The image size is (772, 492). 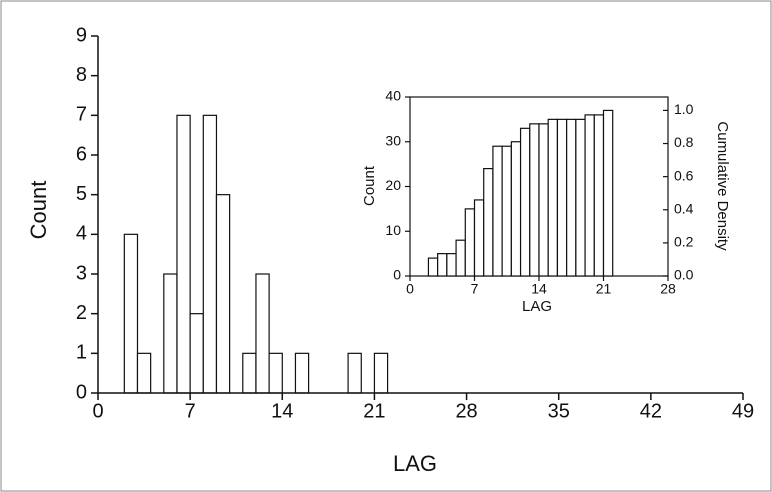 What do you see at coordinates (684, 242) in the screenshot?
I see `y2-tick-label: 0.2` at bounding box center [684, 242].